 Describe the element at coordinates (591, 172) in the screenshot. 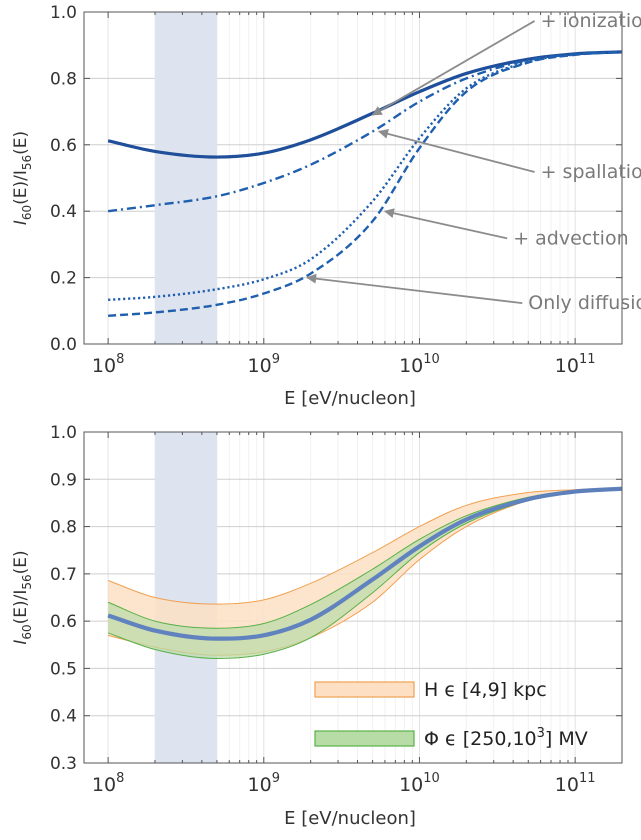

I see `annotation-label: + spallation` at that location.